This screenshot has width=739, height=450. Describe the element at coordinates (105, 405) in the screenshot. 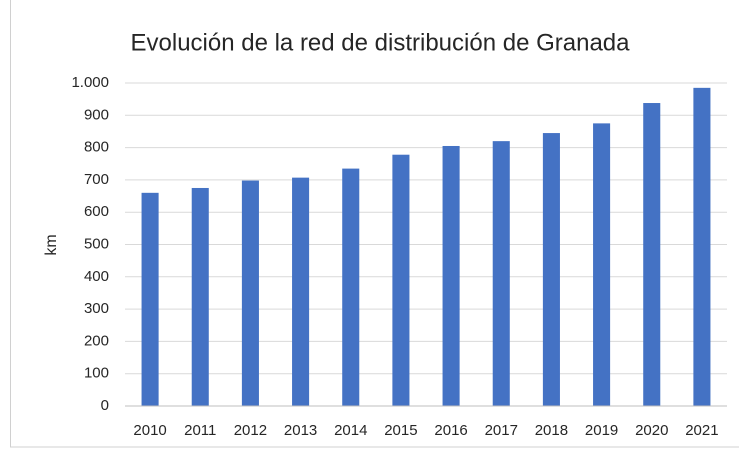

I see `y-tick-label: 0` at that location.